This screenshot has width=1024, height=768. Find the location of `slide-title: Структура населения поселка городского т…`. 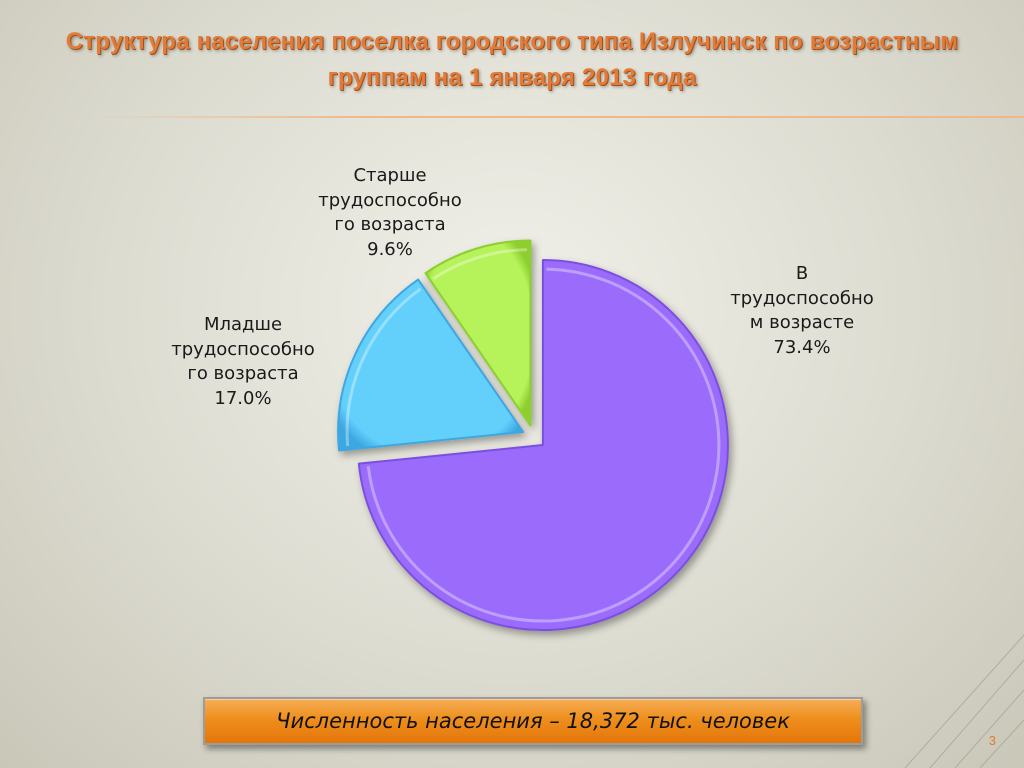

slide-title: Структура населения поселка городского т… is located at coordinates (512, 59).